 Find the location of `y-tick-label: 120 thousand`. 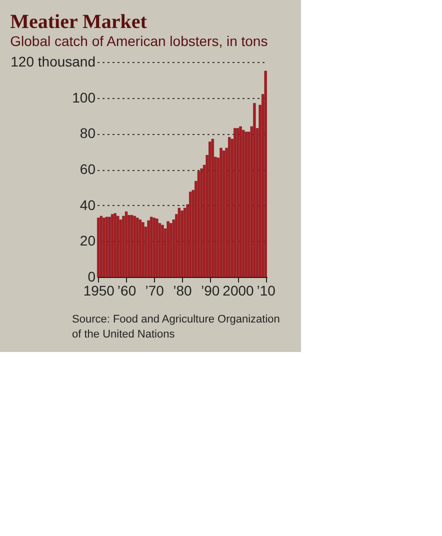

y-tick-label: 120 thousand is located at coordinates (53, 62).